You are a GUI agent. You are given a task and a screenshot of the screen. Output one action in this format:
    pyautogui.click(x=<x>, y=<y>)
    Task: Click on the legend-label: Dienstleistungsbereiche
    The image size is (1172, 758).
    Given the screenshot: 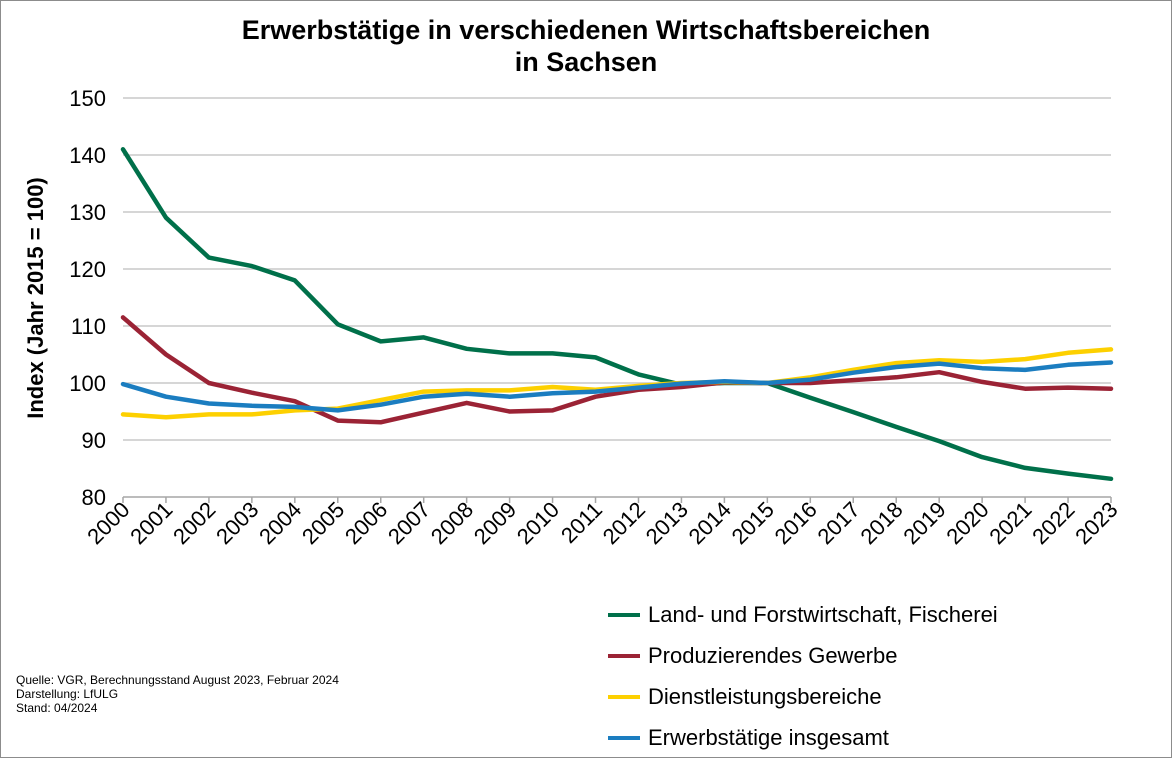 What is the action you would take?
    pyautogui.click(x=765, y=696)
    